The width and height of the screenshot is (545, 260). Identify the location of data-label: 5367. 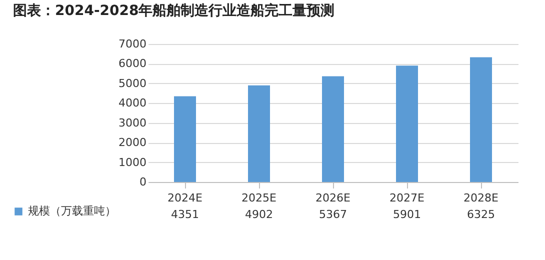
(333, 214).